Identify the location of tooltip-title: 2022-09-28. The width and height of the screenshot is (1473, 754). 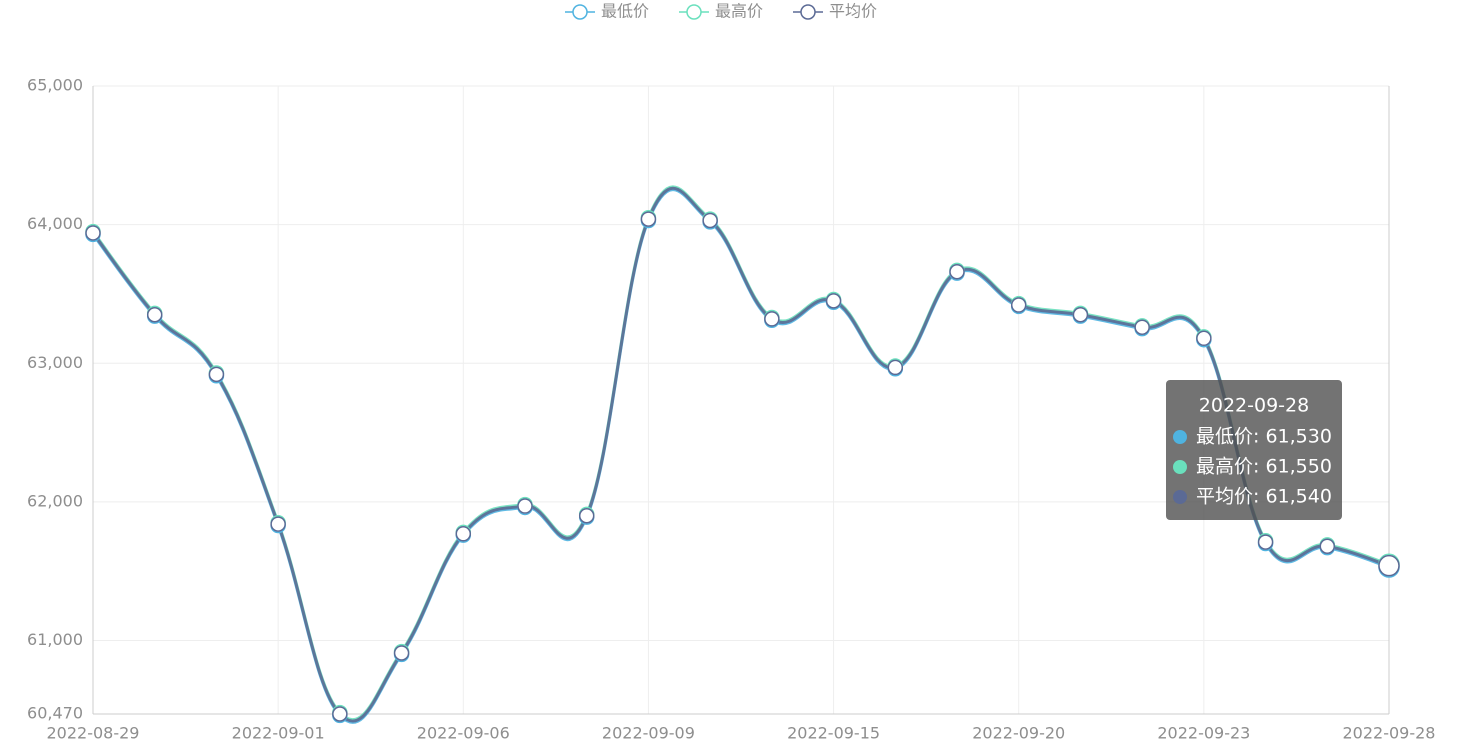
(1254, 406).